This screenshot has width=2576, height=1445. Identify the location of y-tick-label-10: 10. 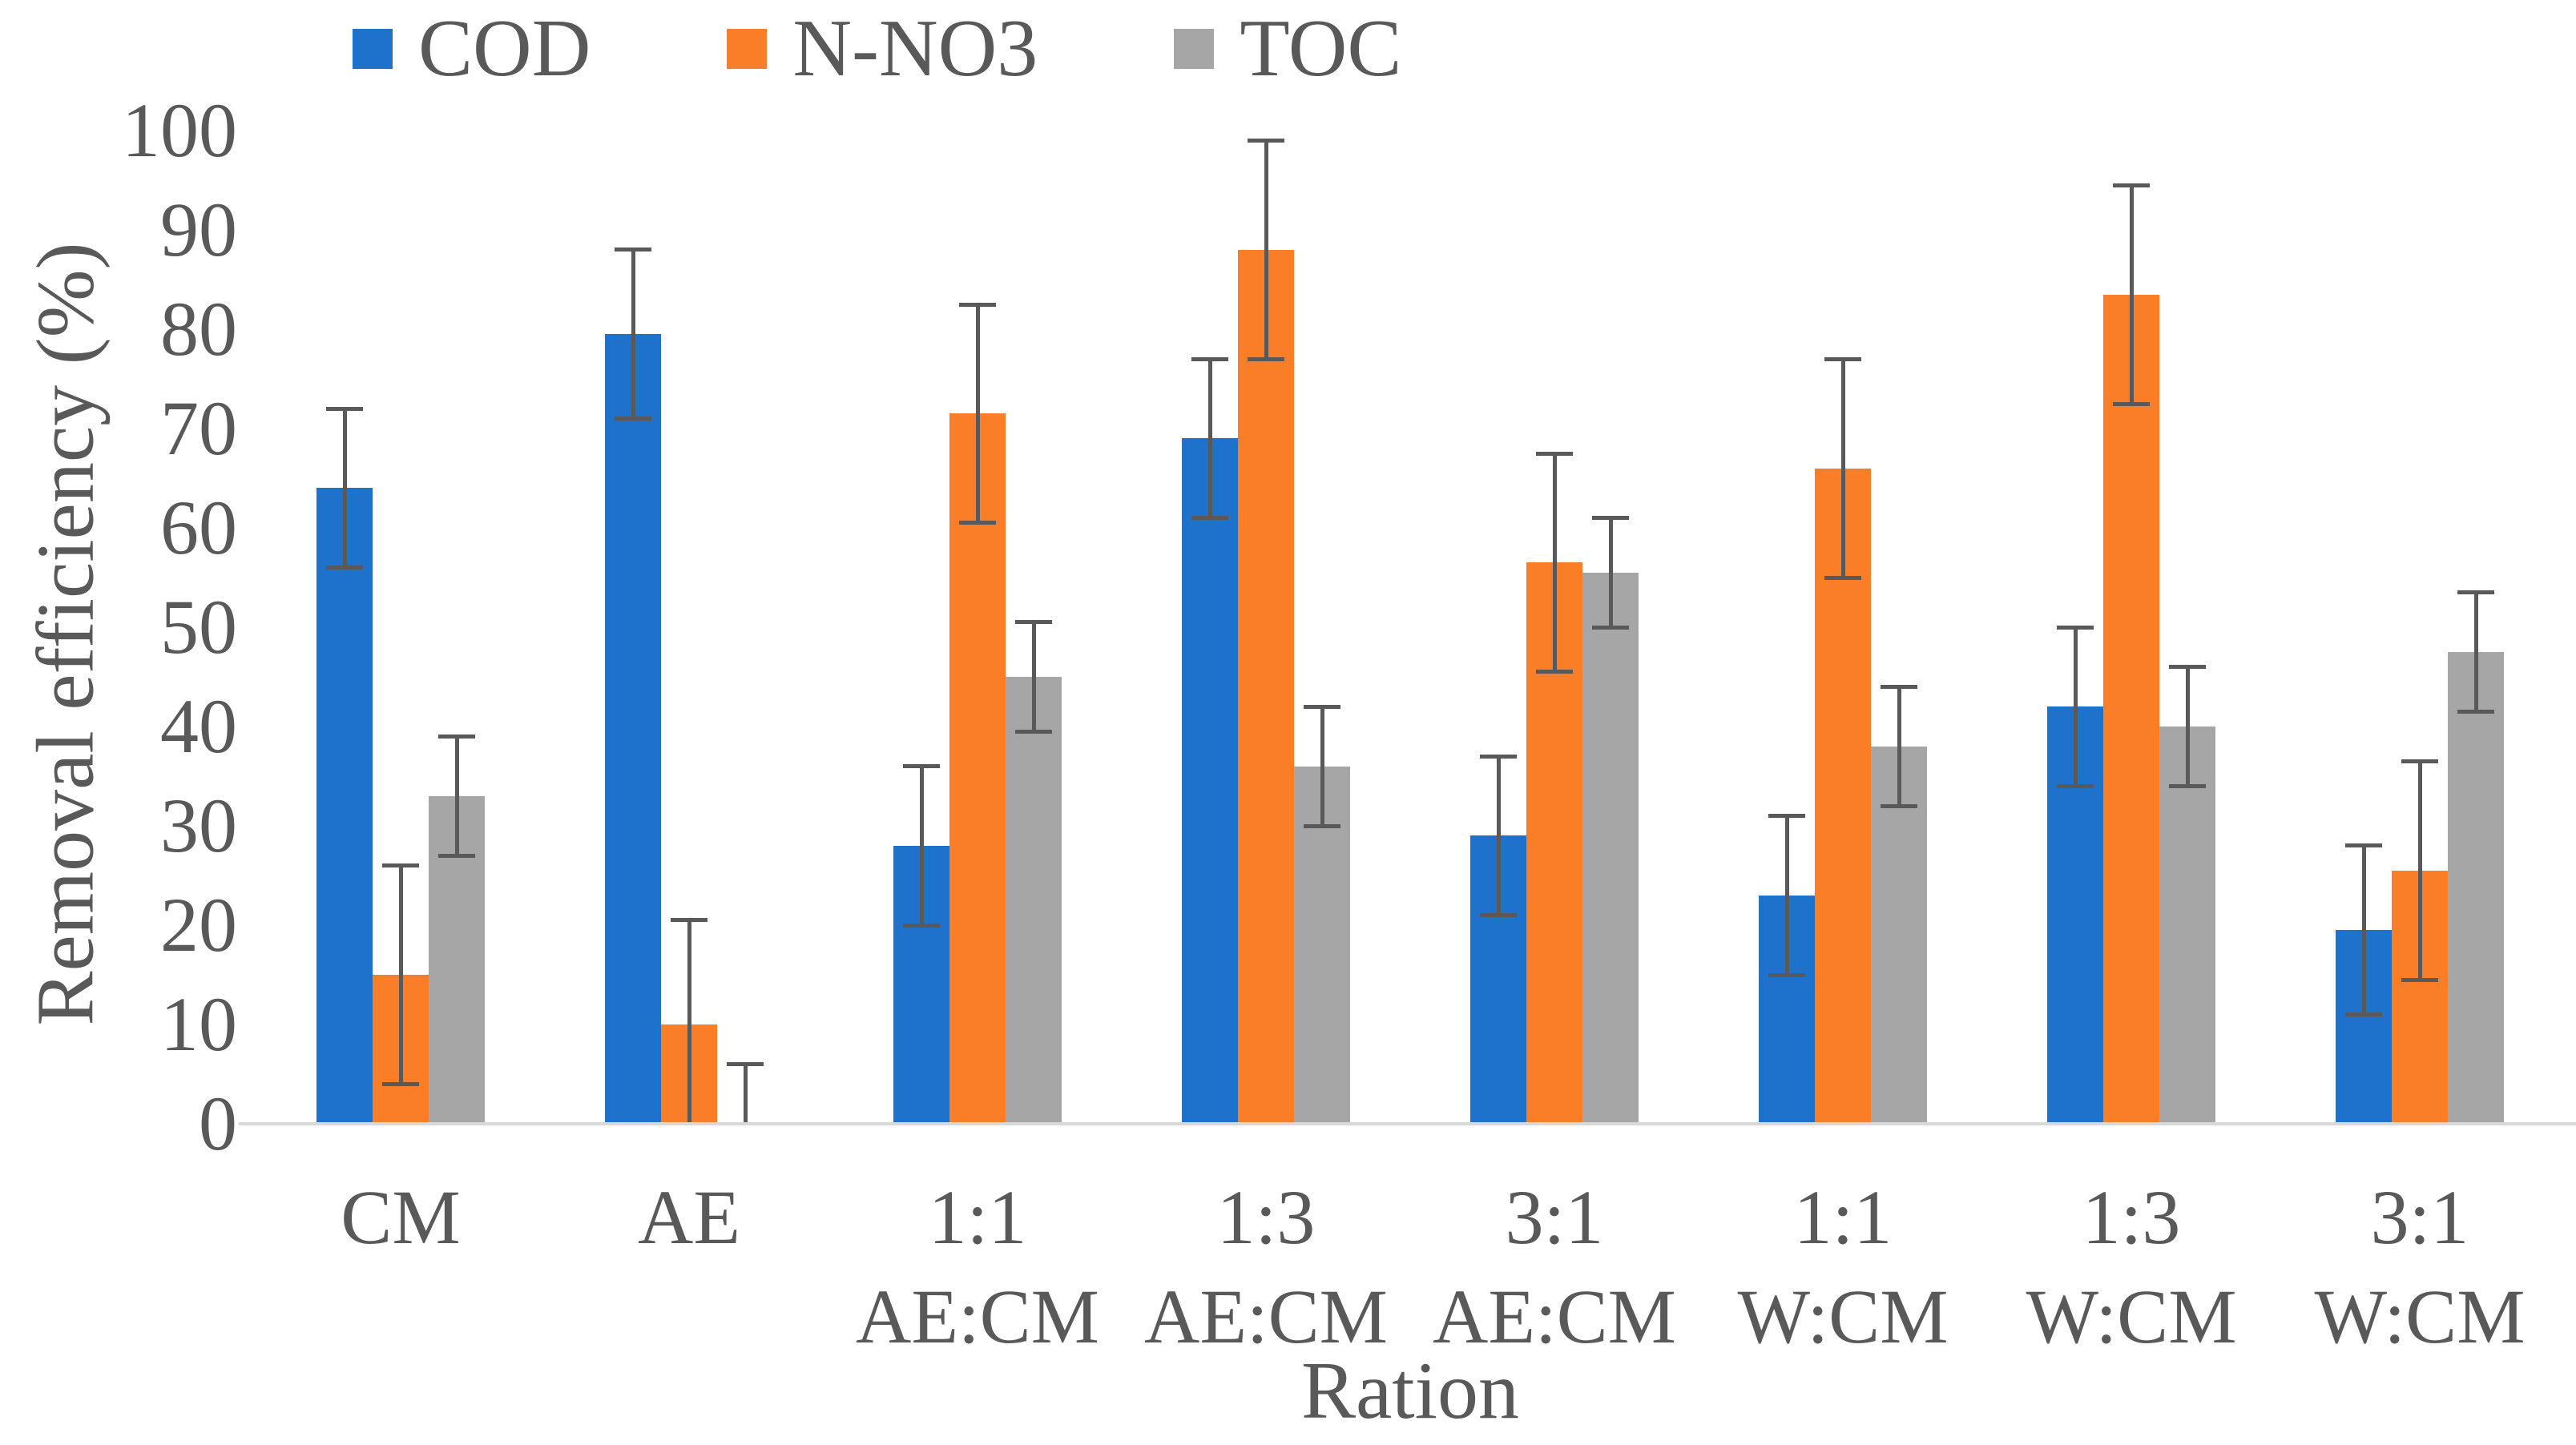
(198, 1024).